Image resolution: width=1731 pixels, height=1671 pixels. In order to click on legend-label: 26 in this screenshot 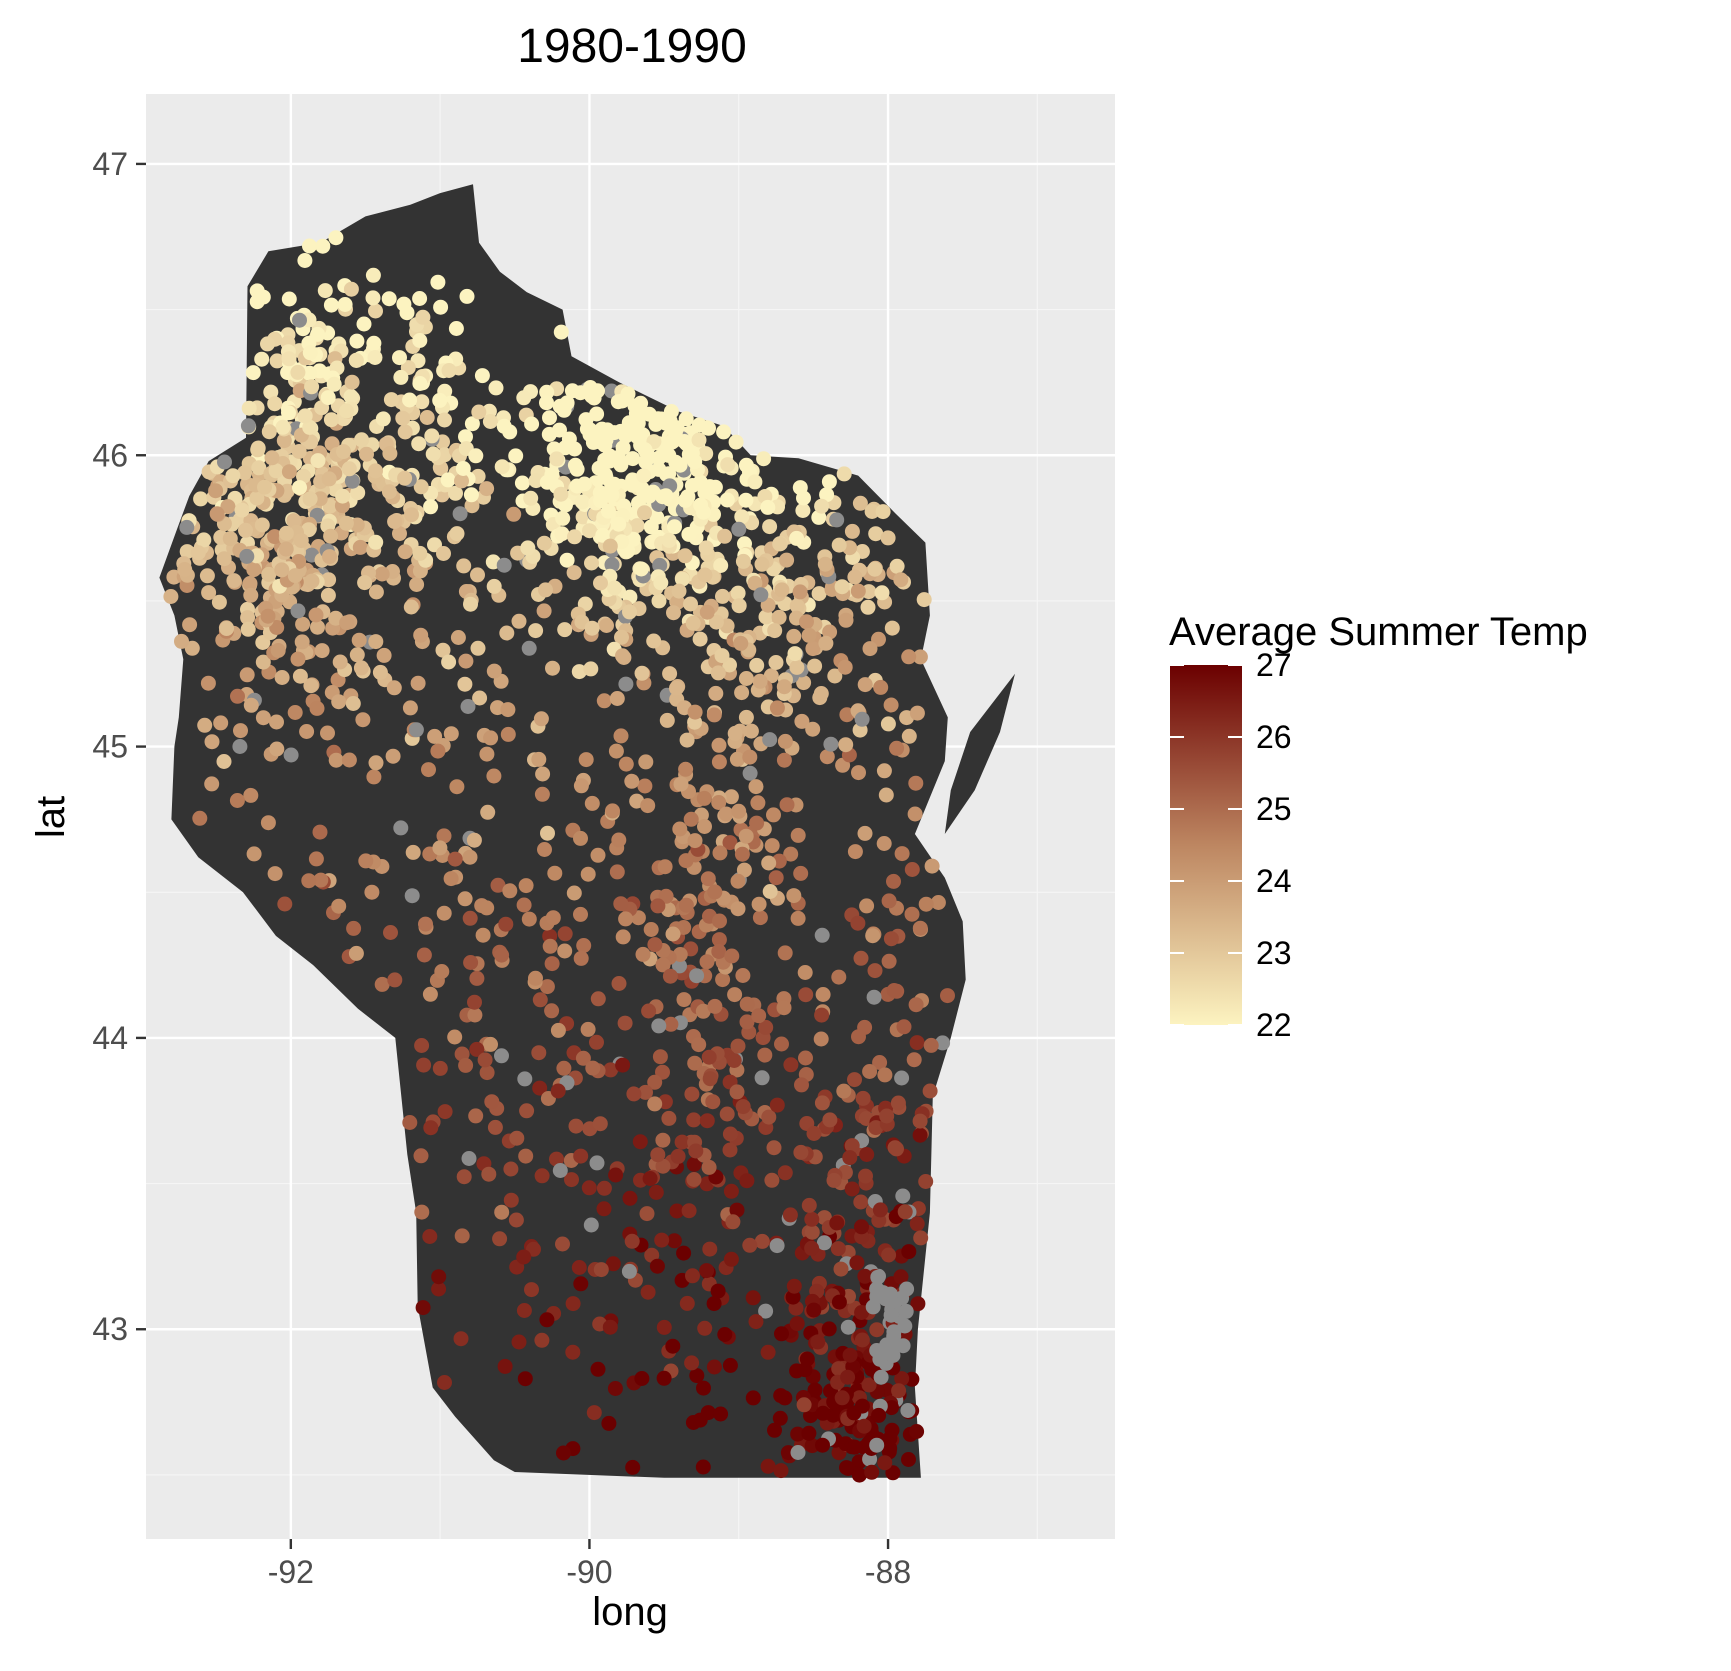, I will do `click(1274, 737)`.